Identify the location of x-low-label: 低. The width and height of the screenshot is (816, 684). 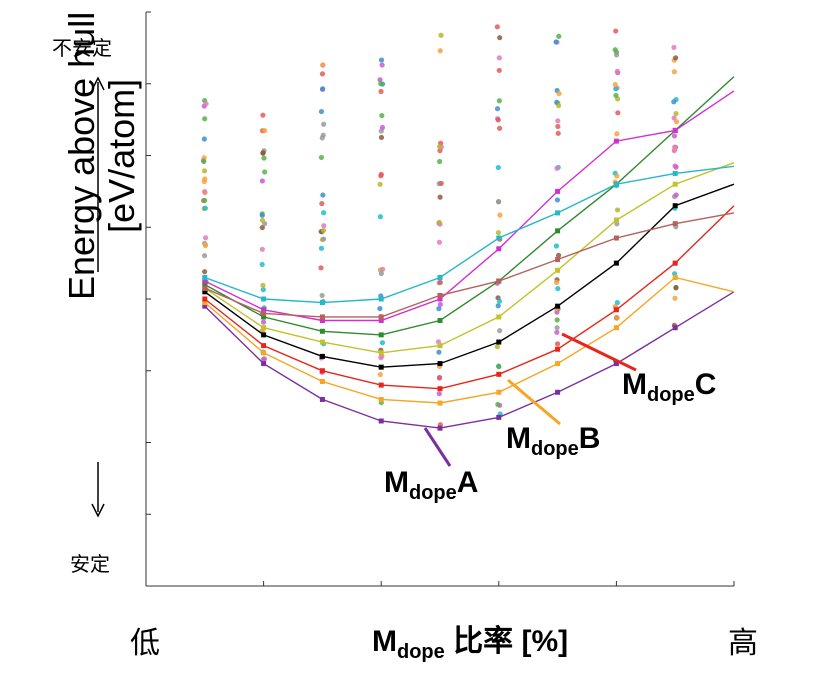
(145, 643).